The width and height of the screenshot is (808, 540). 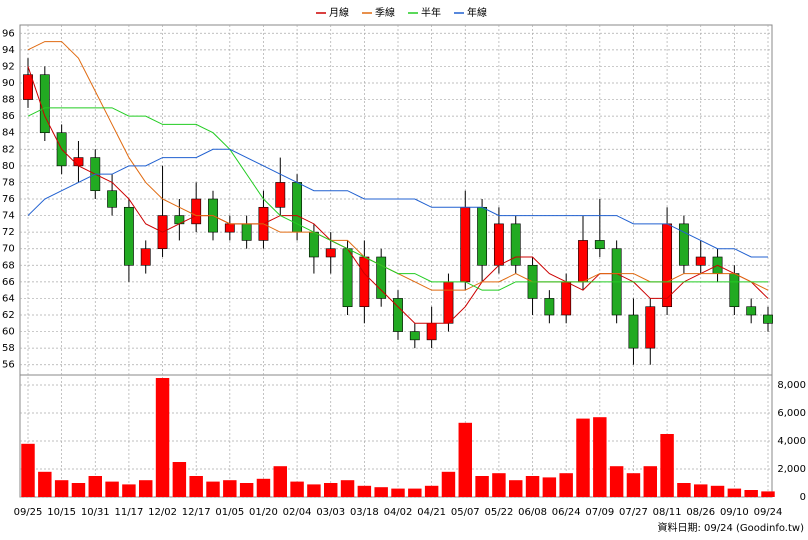 I want to click on x-tick-label: 12/17, so click(x=196, y=512).